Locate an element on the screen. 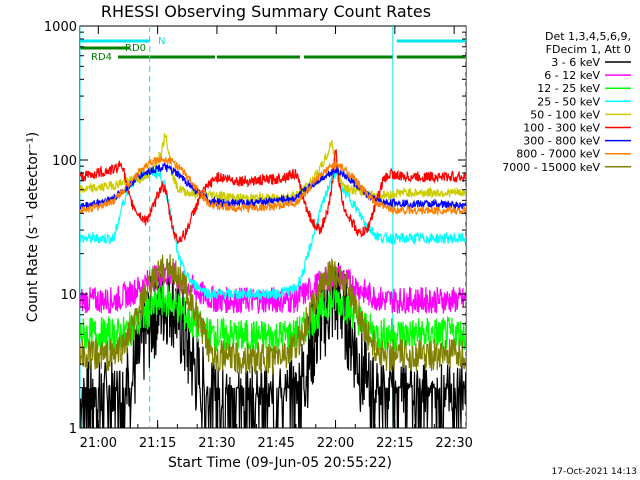  footer-date: 17-Oct-2021 14:13 is located at coordinates (594, 472).